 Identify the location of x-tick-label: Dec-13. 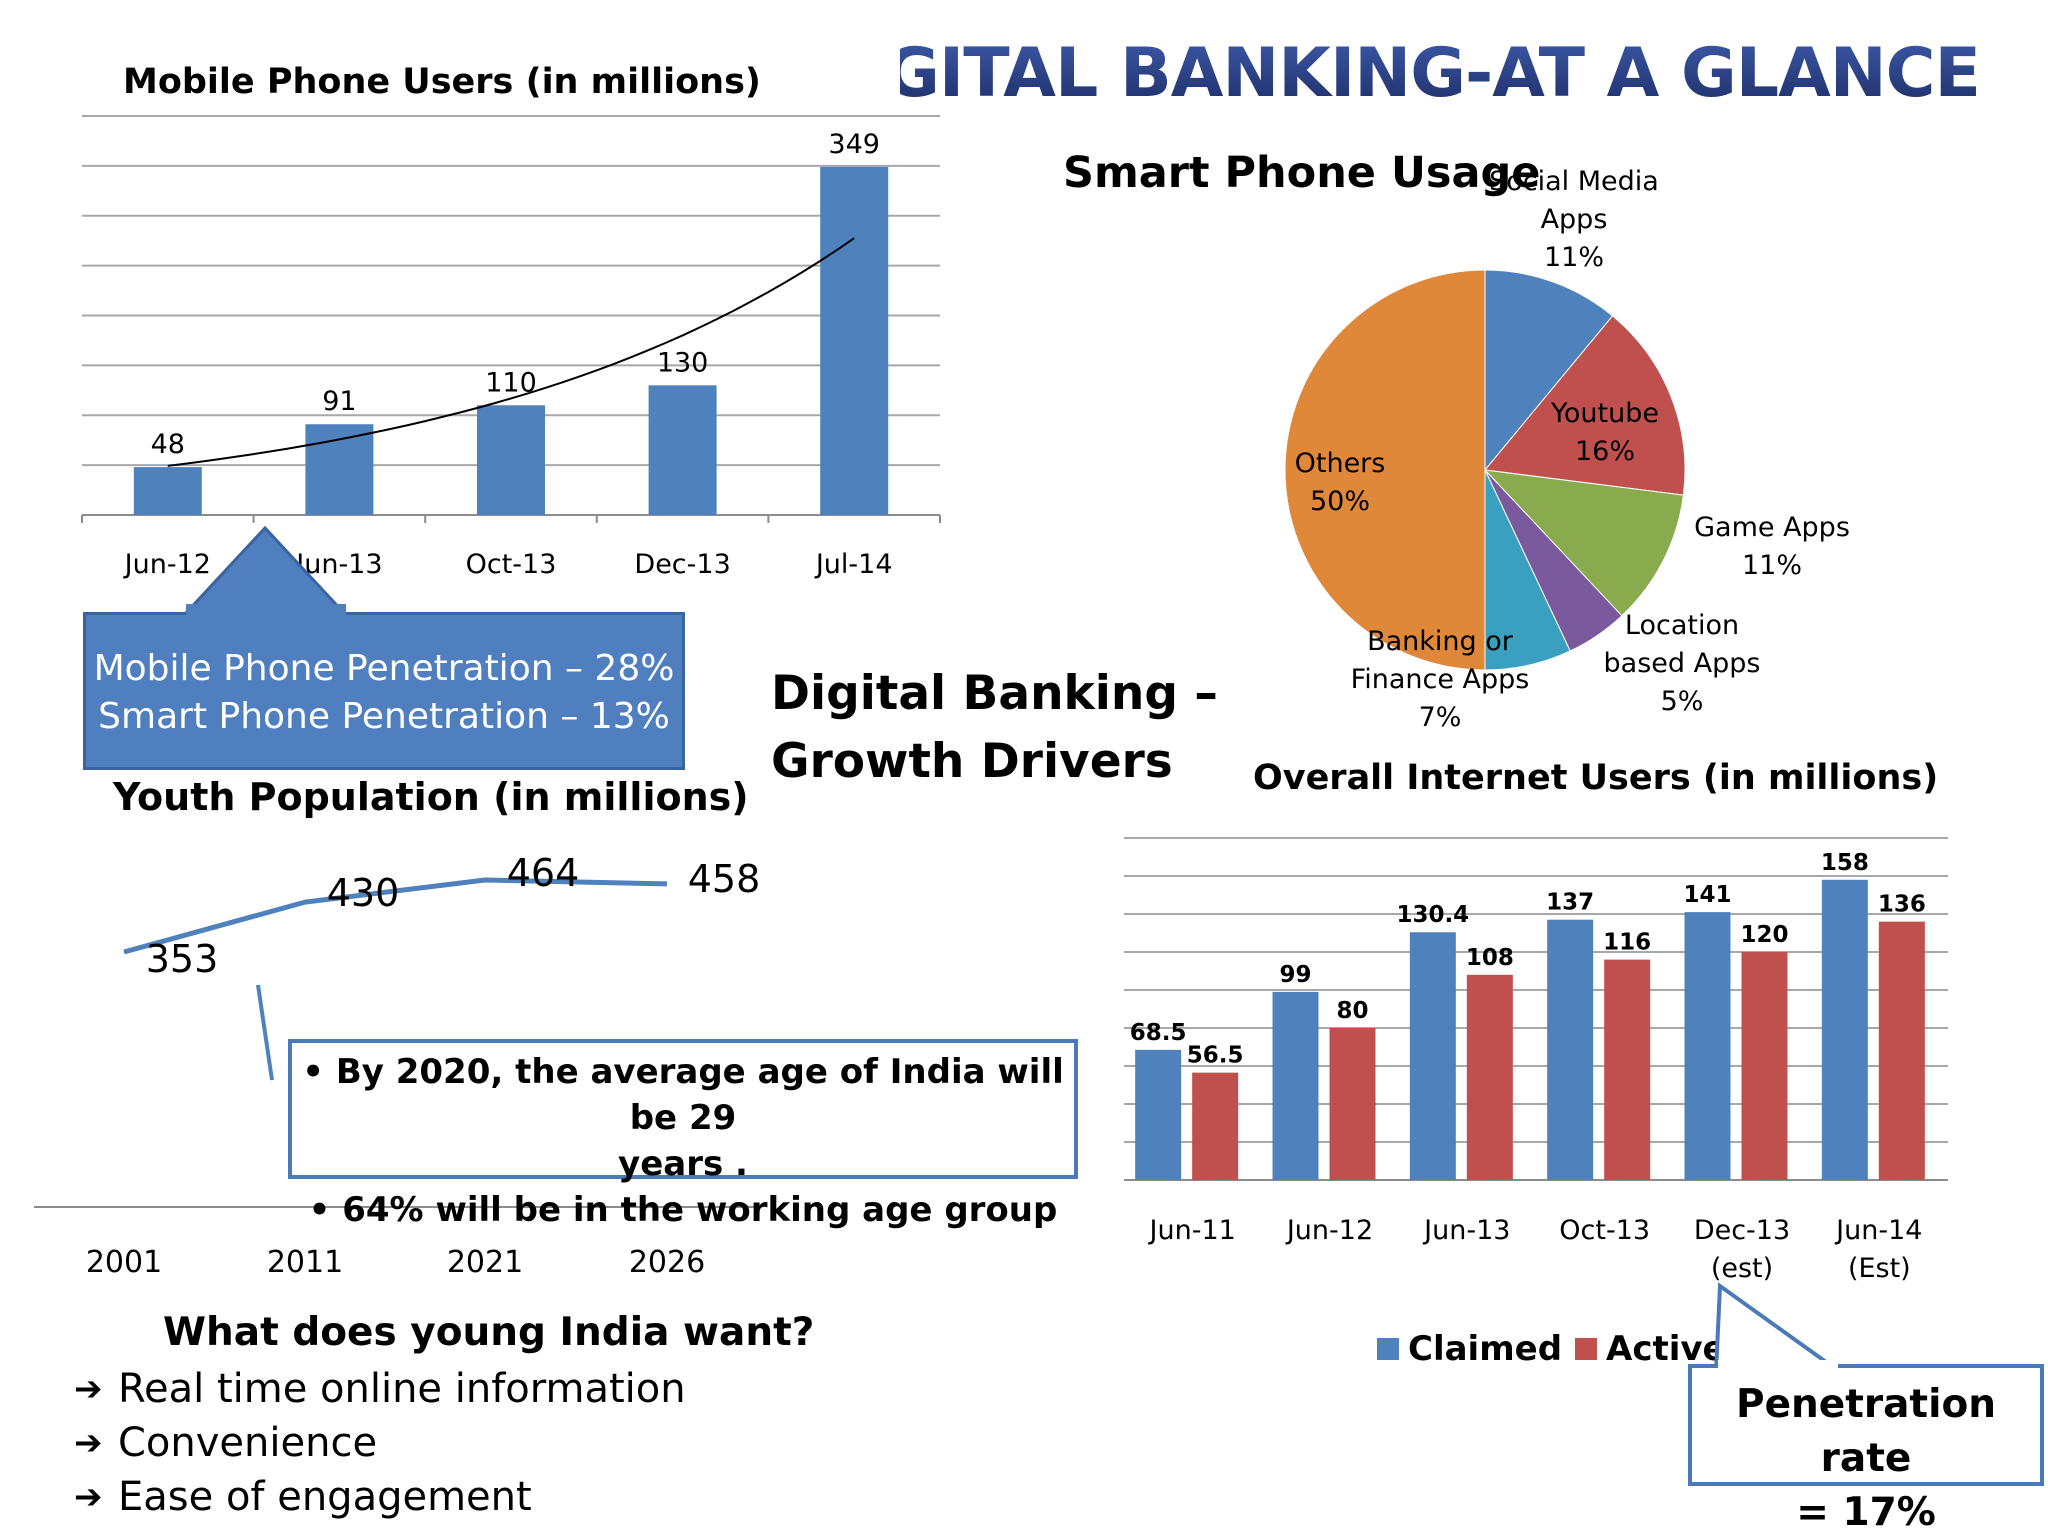
(682, 564).